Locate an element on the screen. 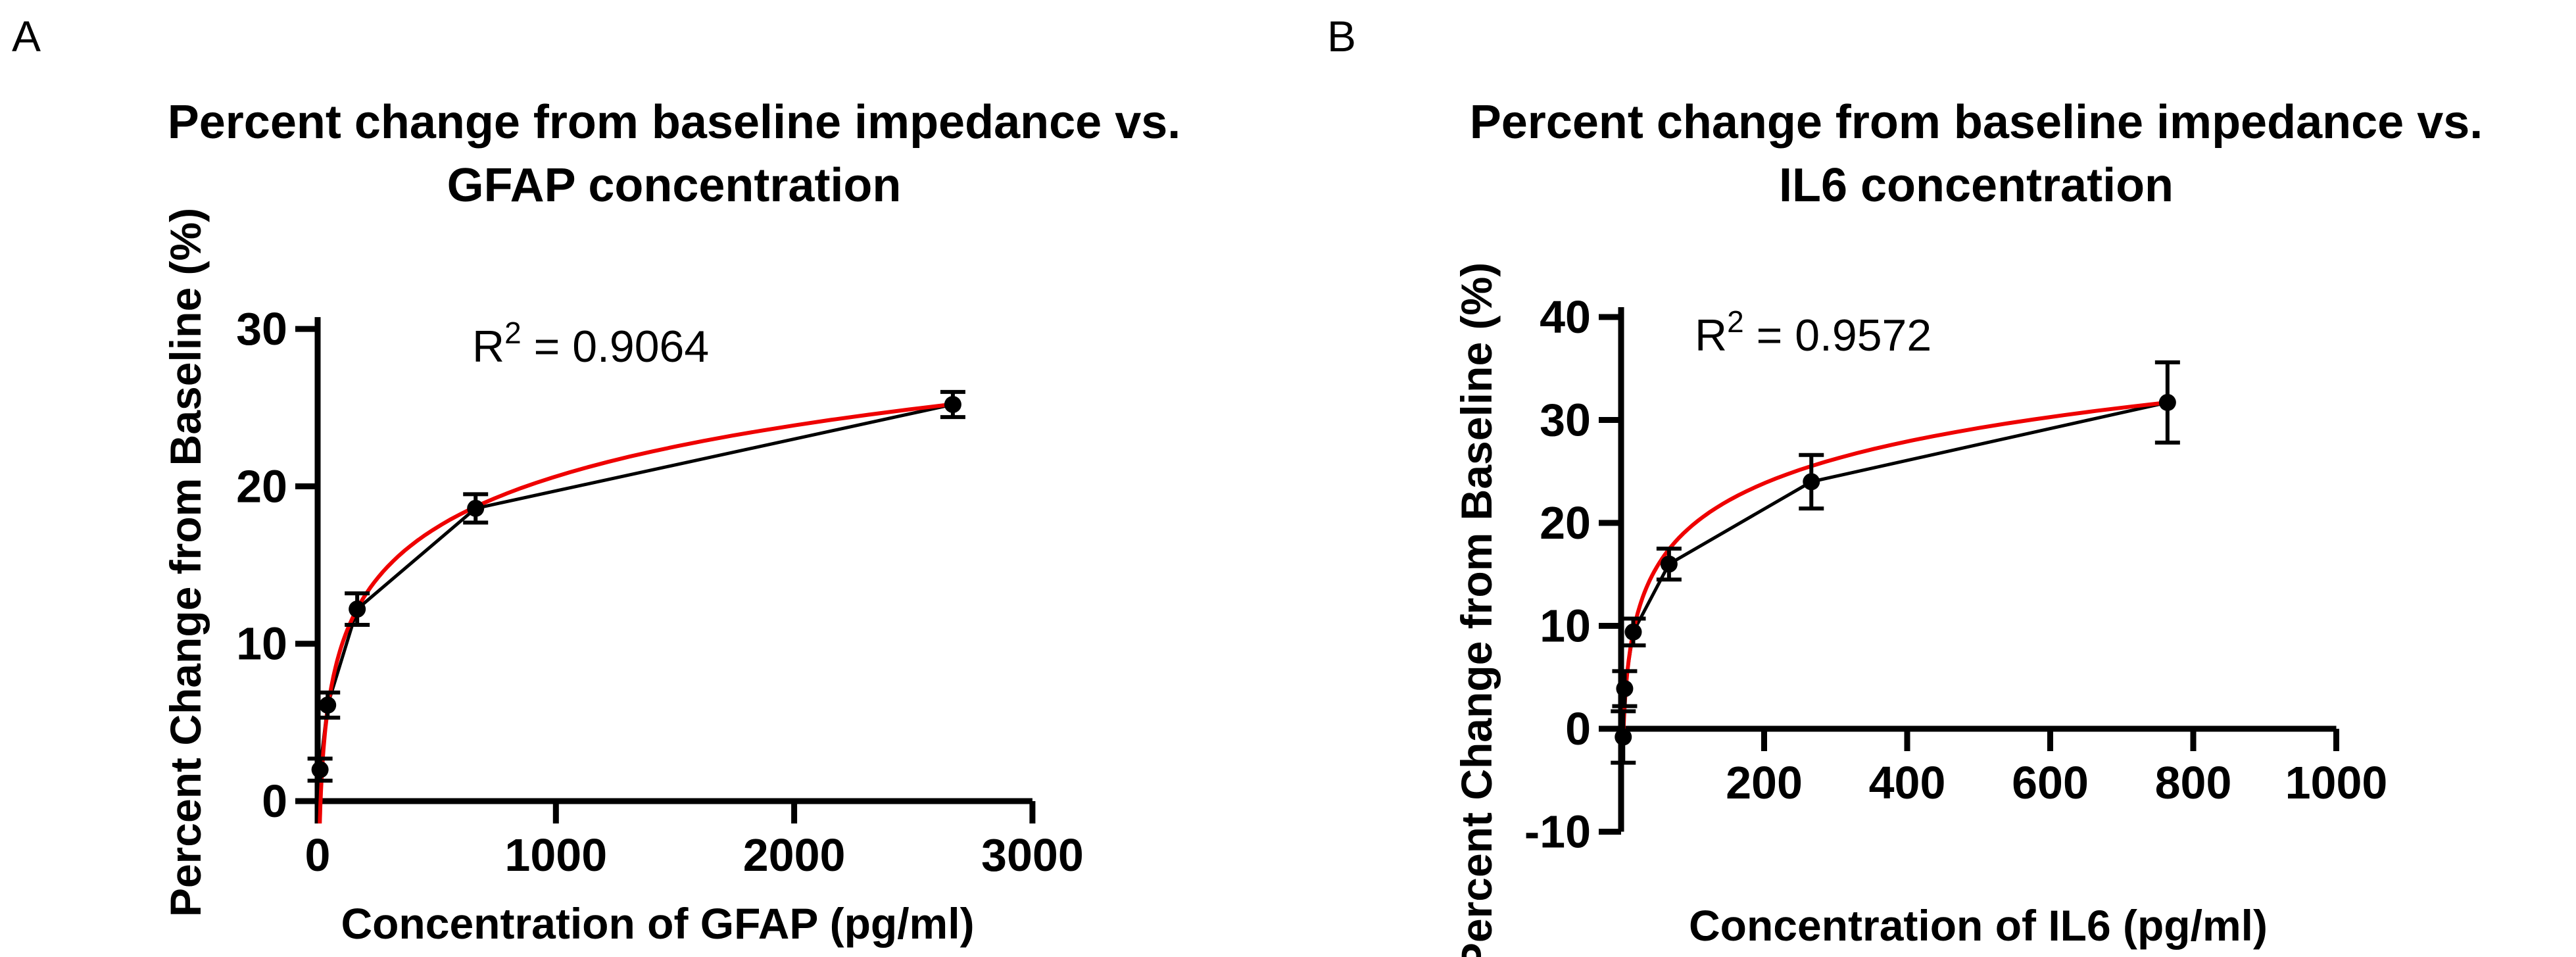 The height and width of the screenshot is (957, 2576). panel-letter-a: A is located at coordinates (27, 36).